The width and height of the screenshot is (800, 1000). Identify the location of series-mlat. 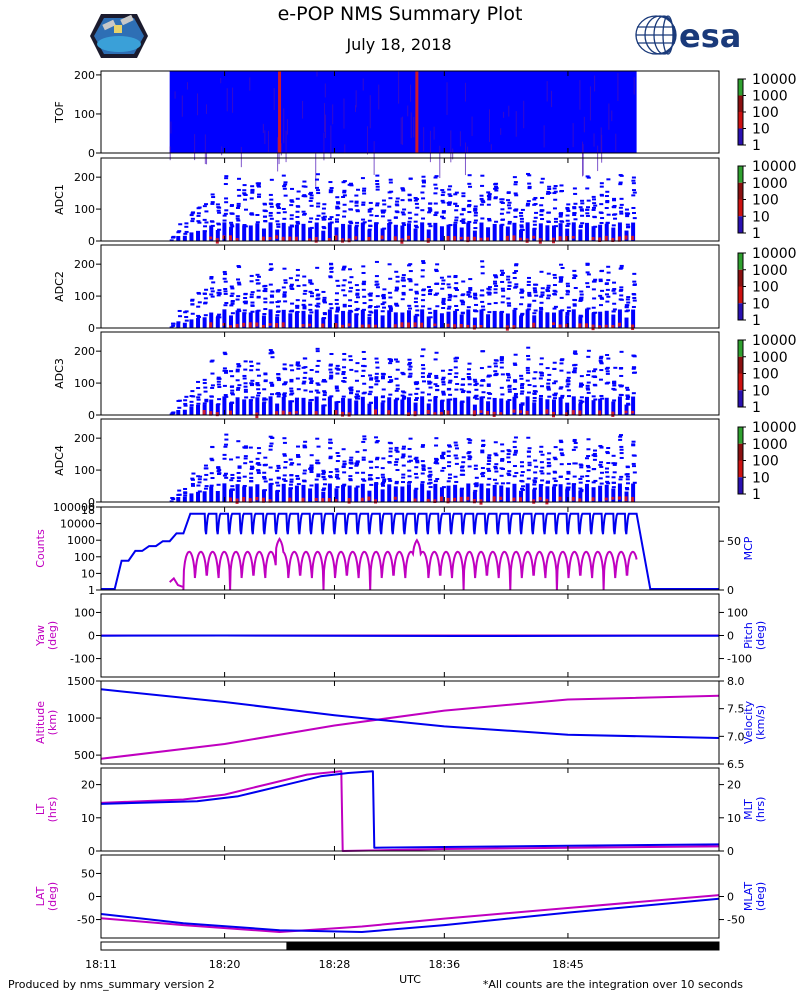
(410, 915).